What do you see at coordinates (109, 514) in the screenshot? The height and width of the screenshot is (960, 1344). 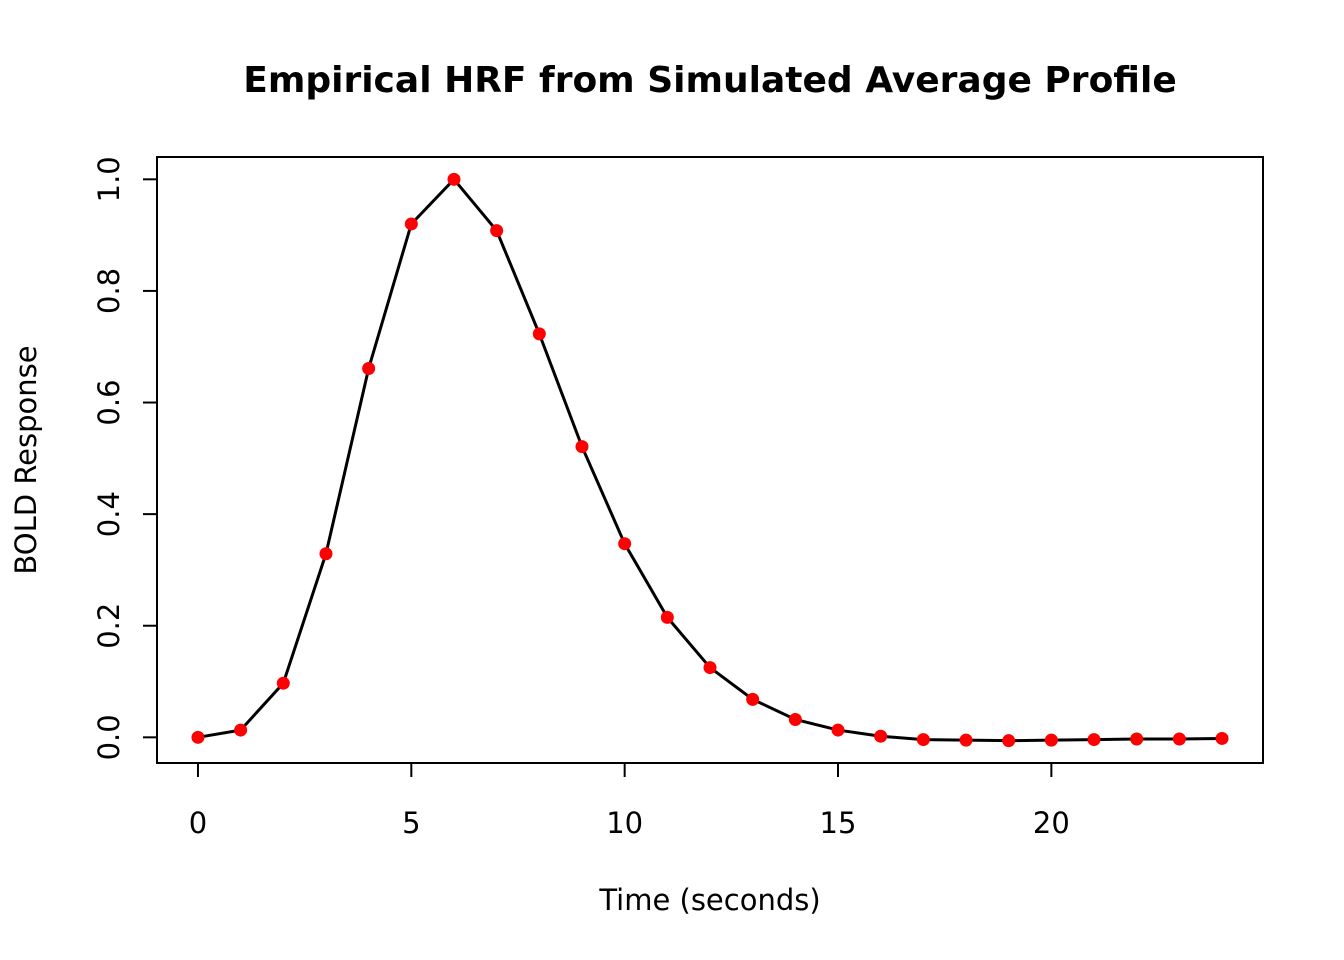 I see `y-tick-label: 0.4` at bounding box center [109, 514].